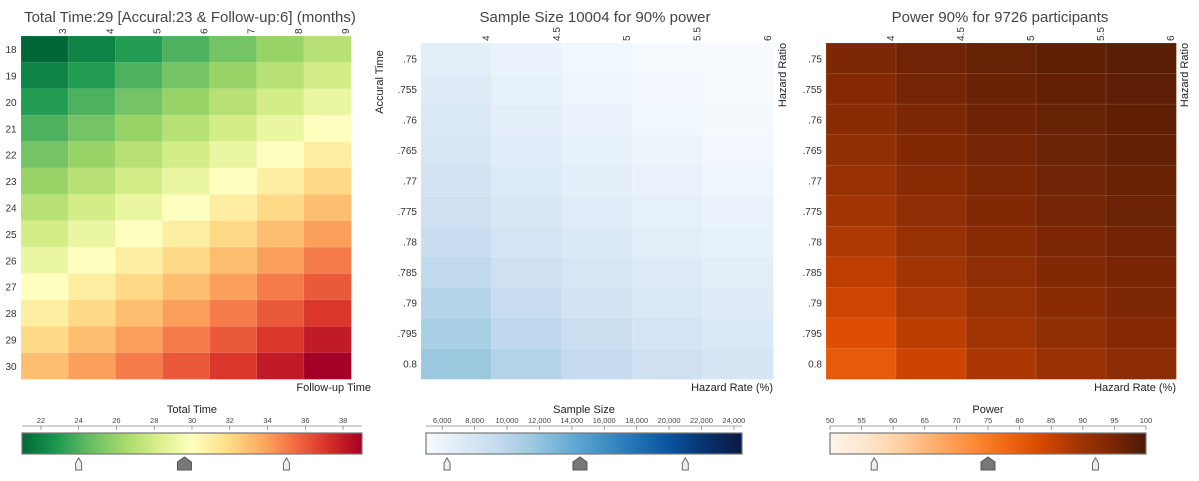 Image resolution: width=1199 pixels, height=481 pixels. Describe the element at coordinates (893, 420) in the screenshot. I see `colorbar-tick-label: 60` at that location.